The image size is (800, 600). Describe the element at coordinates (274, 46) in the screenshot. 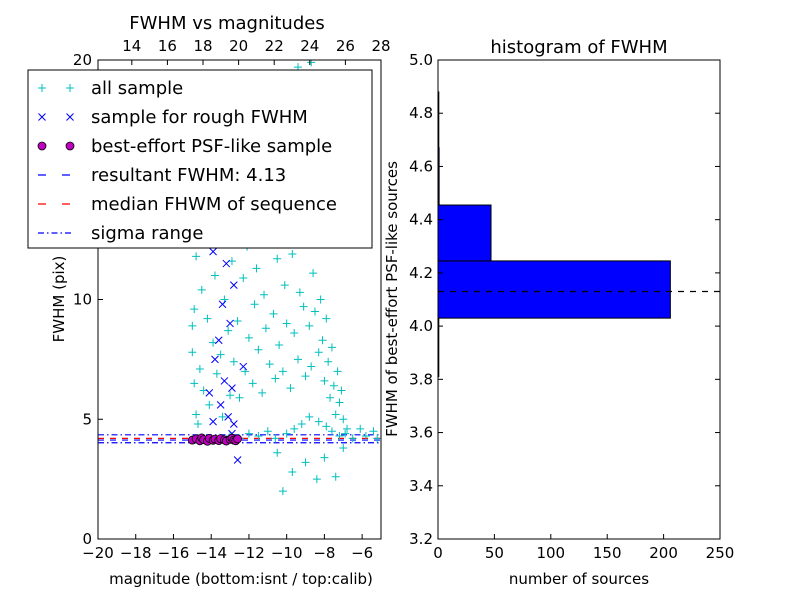

I see `top-x-tick-label: 22` at that location.